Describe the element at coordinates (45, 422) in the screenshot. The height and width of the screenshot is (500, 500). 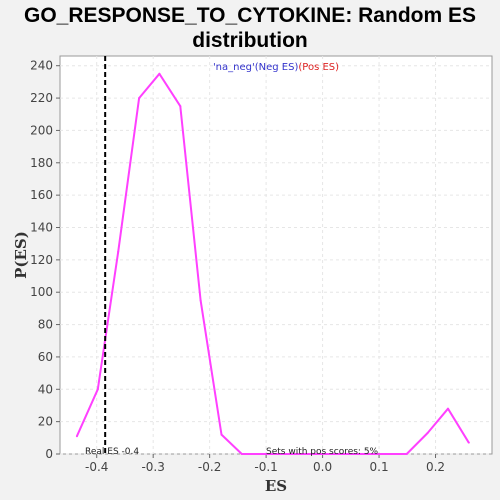
I see `y-tick-label: 20` at that location.